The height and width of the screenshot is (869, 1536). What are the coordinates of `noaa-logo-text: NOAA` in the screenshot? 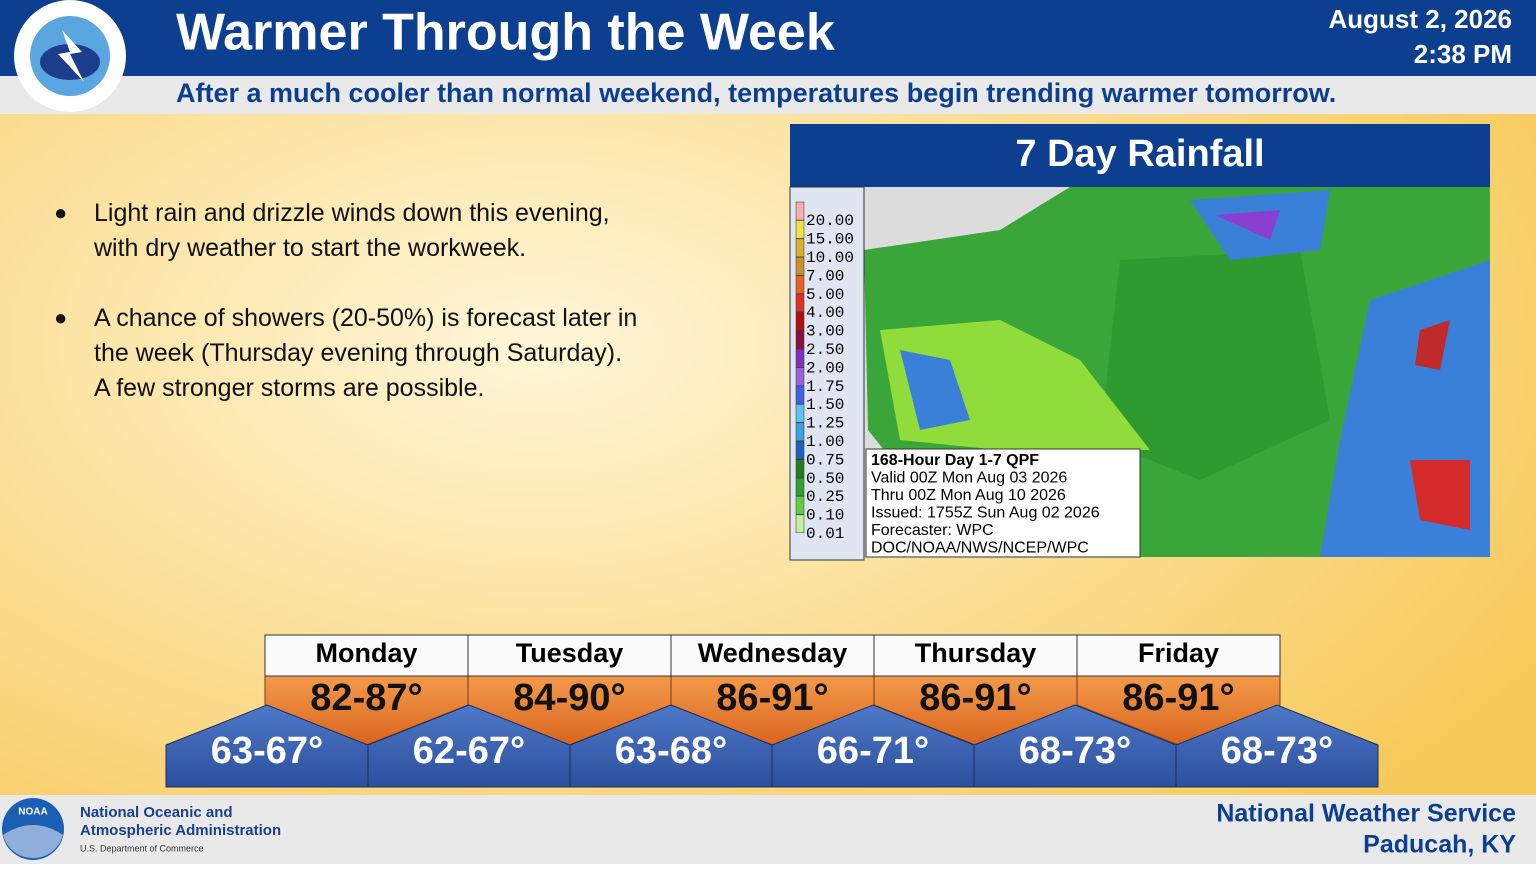 It's located at (32, 812).